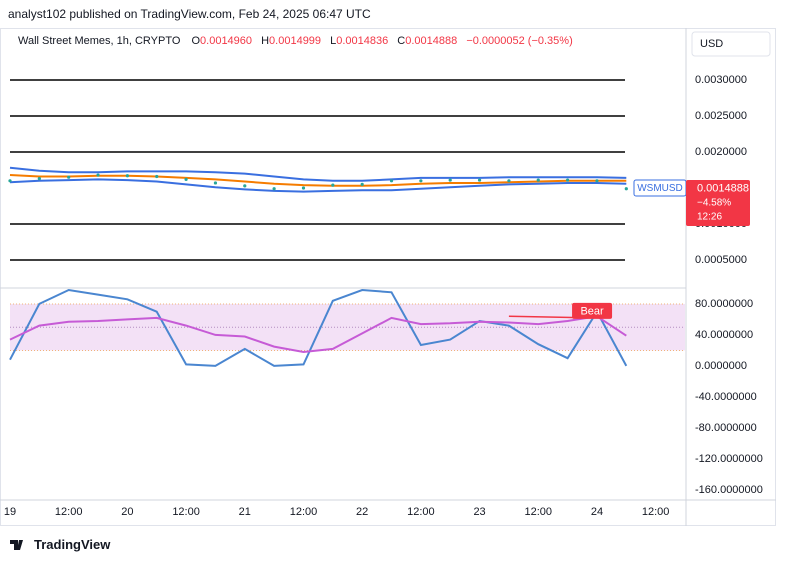 Image resolution: width=785 pixels, height=562 pixels. Describe the element at coordinates (711, 44) in the screenshot. I see `currency: USD` at that location.